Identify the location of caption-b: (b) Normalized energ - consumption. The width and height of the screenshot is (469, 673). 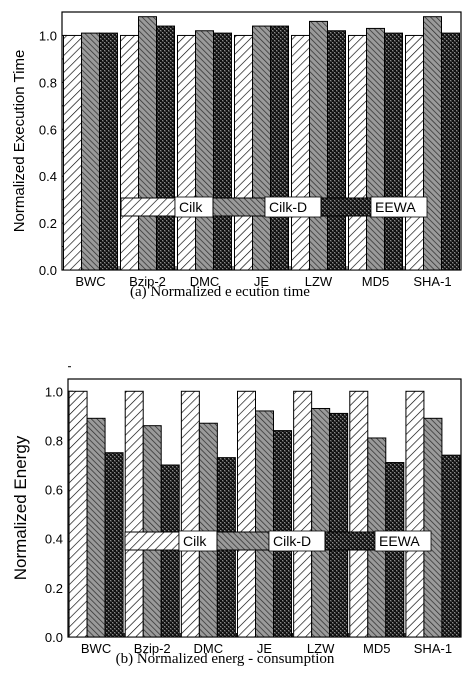
(225, 659).